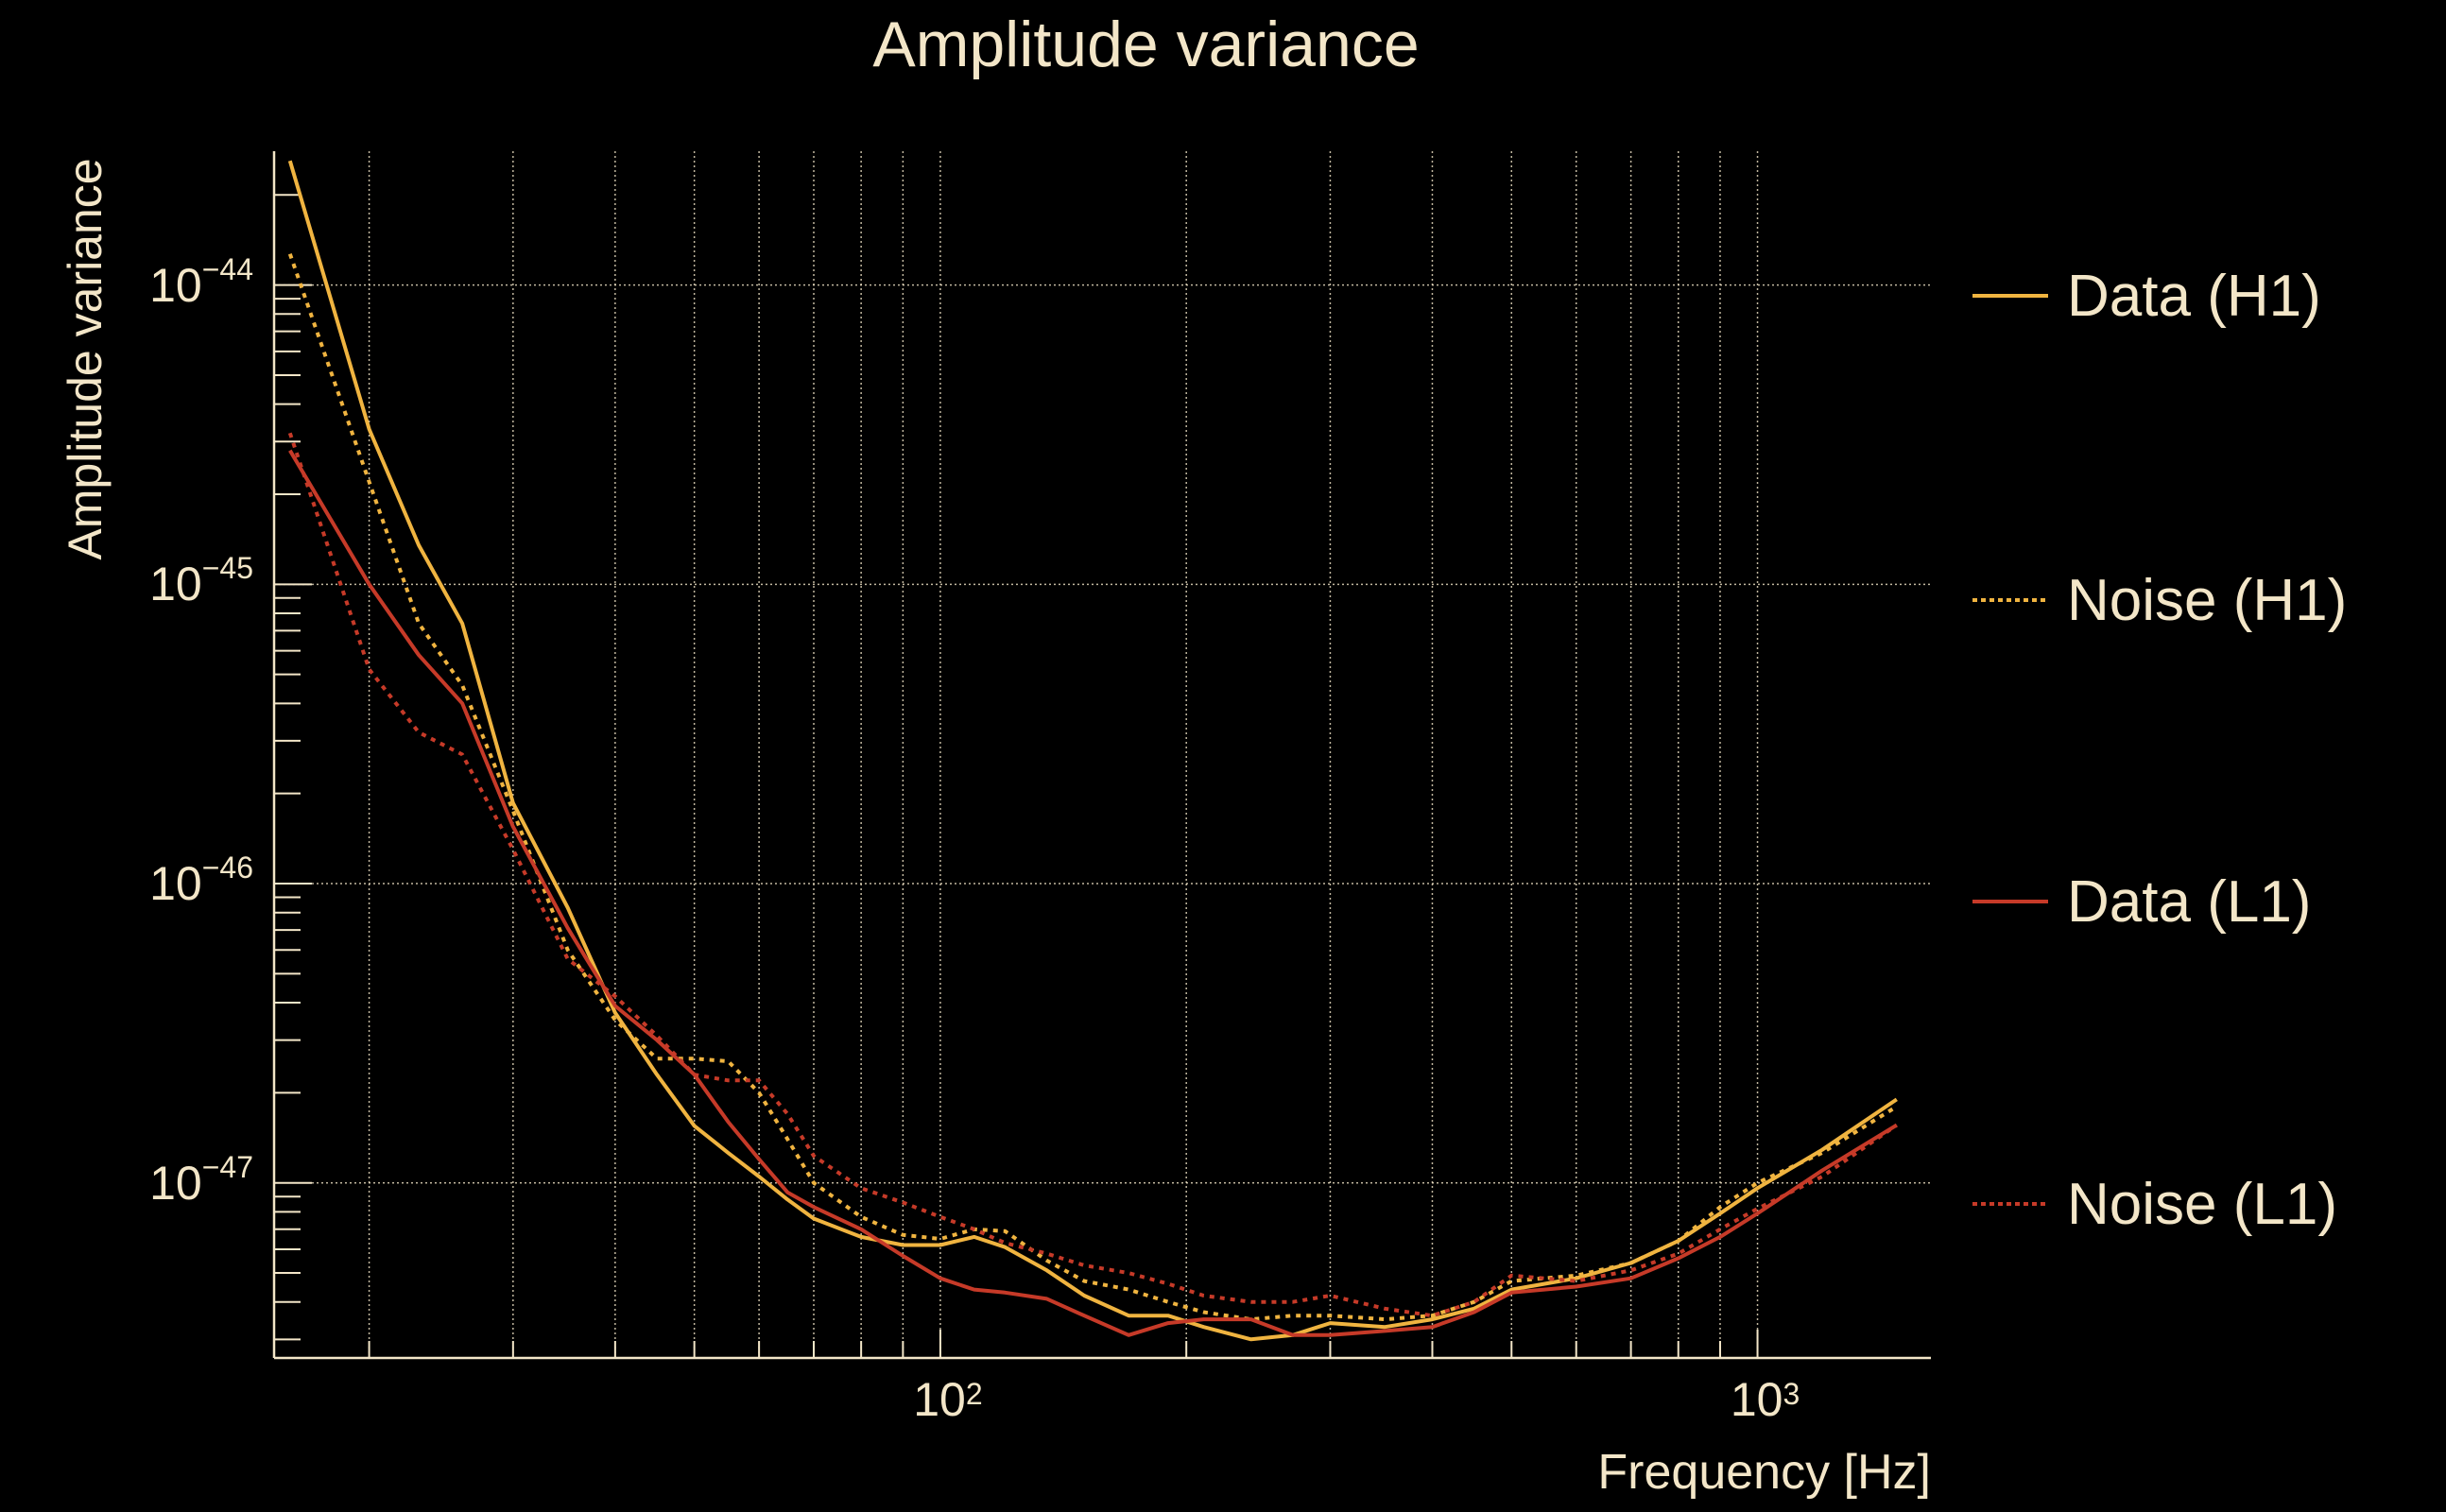  I want to click on x-axis-label: Frequency [Hz], so click(1764, 1472).